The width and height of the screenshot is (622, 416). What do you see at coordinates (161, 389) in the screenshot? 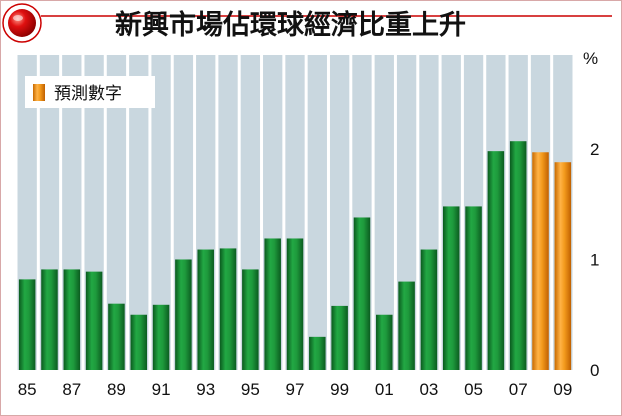
I see `x-tick-label: 91` at bounding box center [161, 389].